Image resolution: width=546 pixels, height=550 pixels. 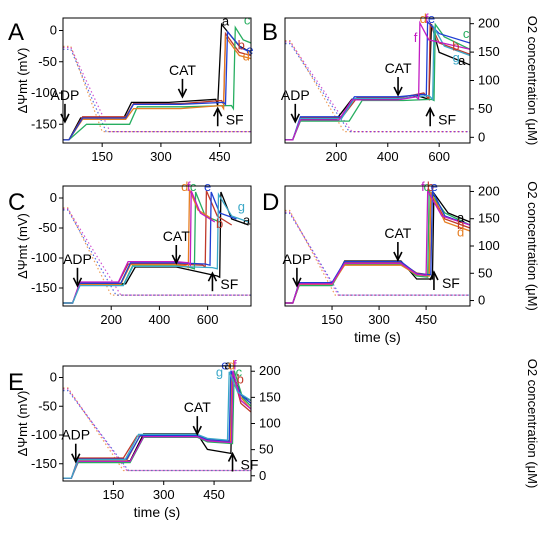 What do you see at coordinates (160, 319) in the screenshot?
I see `x-tick-label: 400` at bounding box center [160, 319].